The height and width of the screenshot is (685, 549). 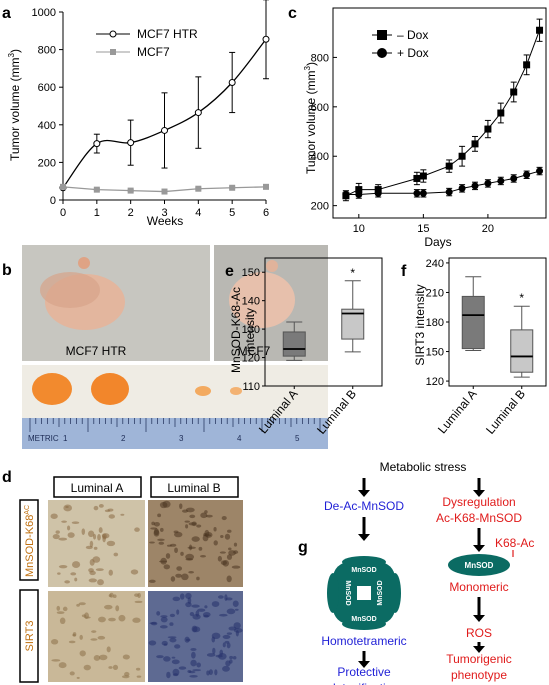 I want to click on y-axis-label-e: MnSOD-K68-Acintensity, so click(x=243, y=330).